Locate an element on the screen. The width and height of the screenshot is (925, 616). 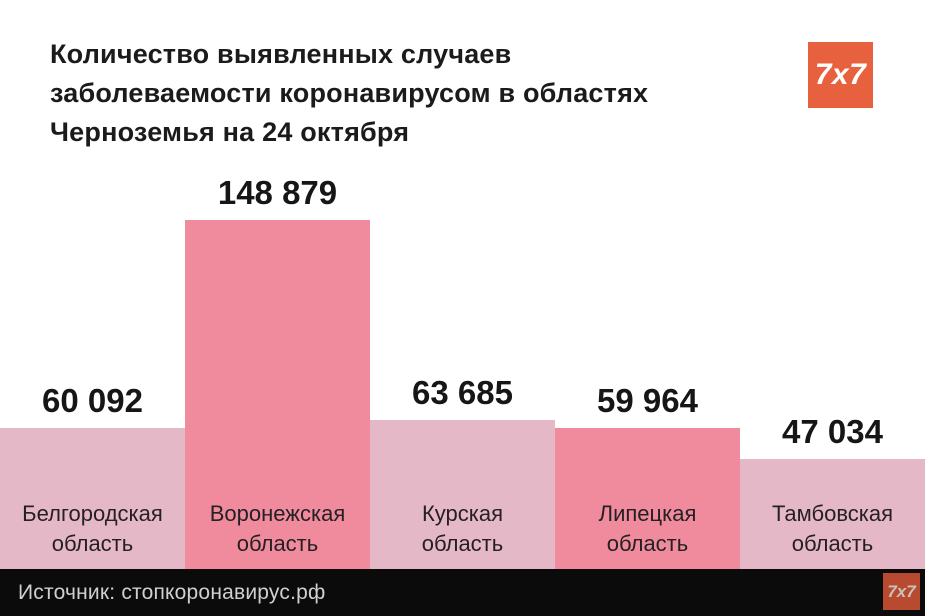
bar-column-kursk: 63 685 Курская область is located at coordinates (462, 471).